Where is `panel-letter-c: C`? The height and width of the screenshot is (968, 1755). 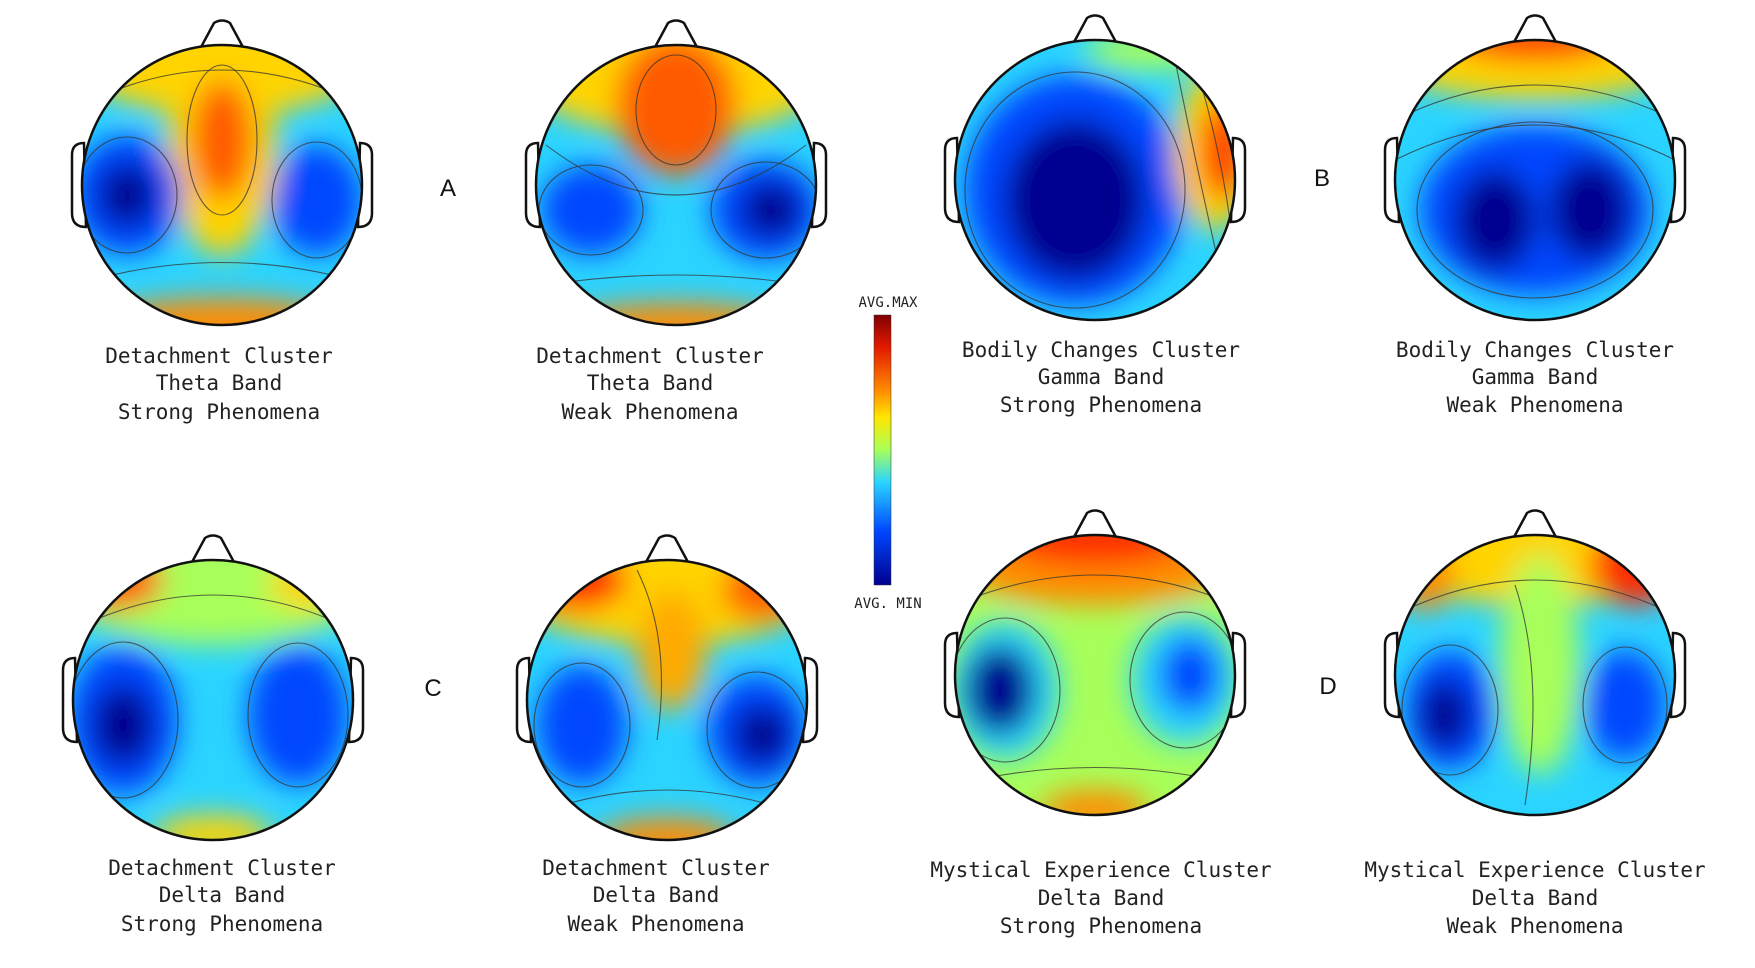
panel-letter-c: C is located at coordinates (432, 688).